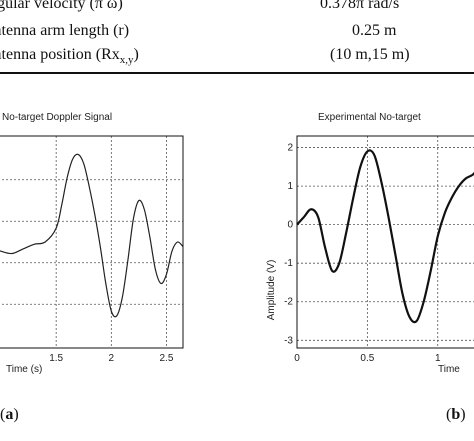  I want to click on table-row: Antenna position (Rxx,y) (10 m,15 m), so click(237, 55).